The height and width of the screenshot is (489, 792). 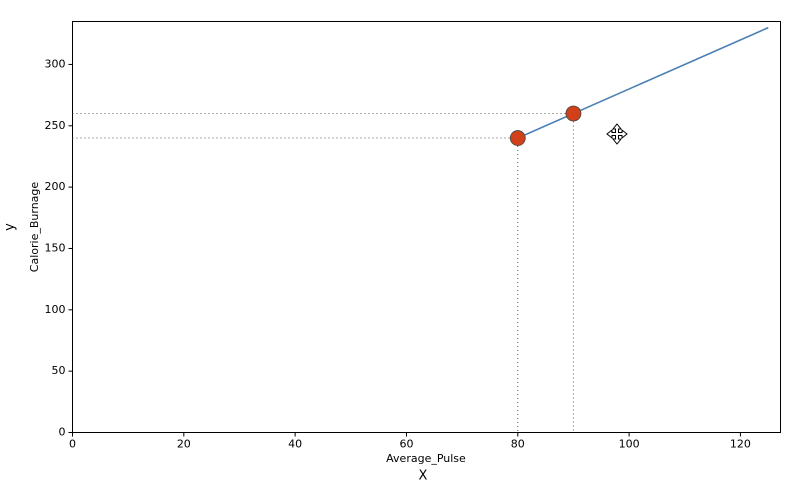 What do you see at coordinates (55, 247) in the screenshot?
I see `y-tick-label: 150` at bounding box center [55, 247].